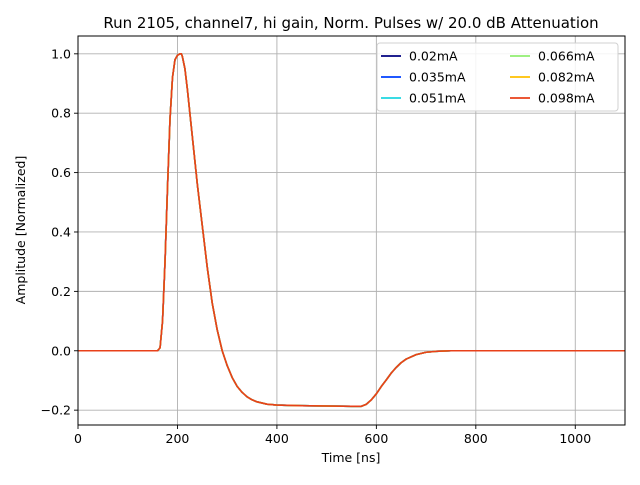 This screenshot has height=485, width=640. I want to click on y-tick-label: 0.2, so click(61, 291).